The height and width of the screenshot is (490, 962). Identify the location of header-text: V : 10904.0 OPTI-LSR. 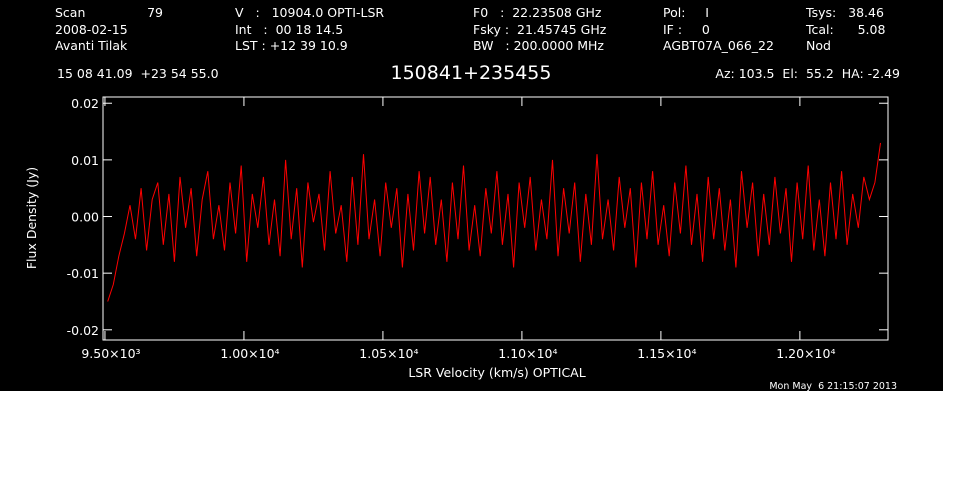
(309, 12).